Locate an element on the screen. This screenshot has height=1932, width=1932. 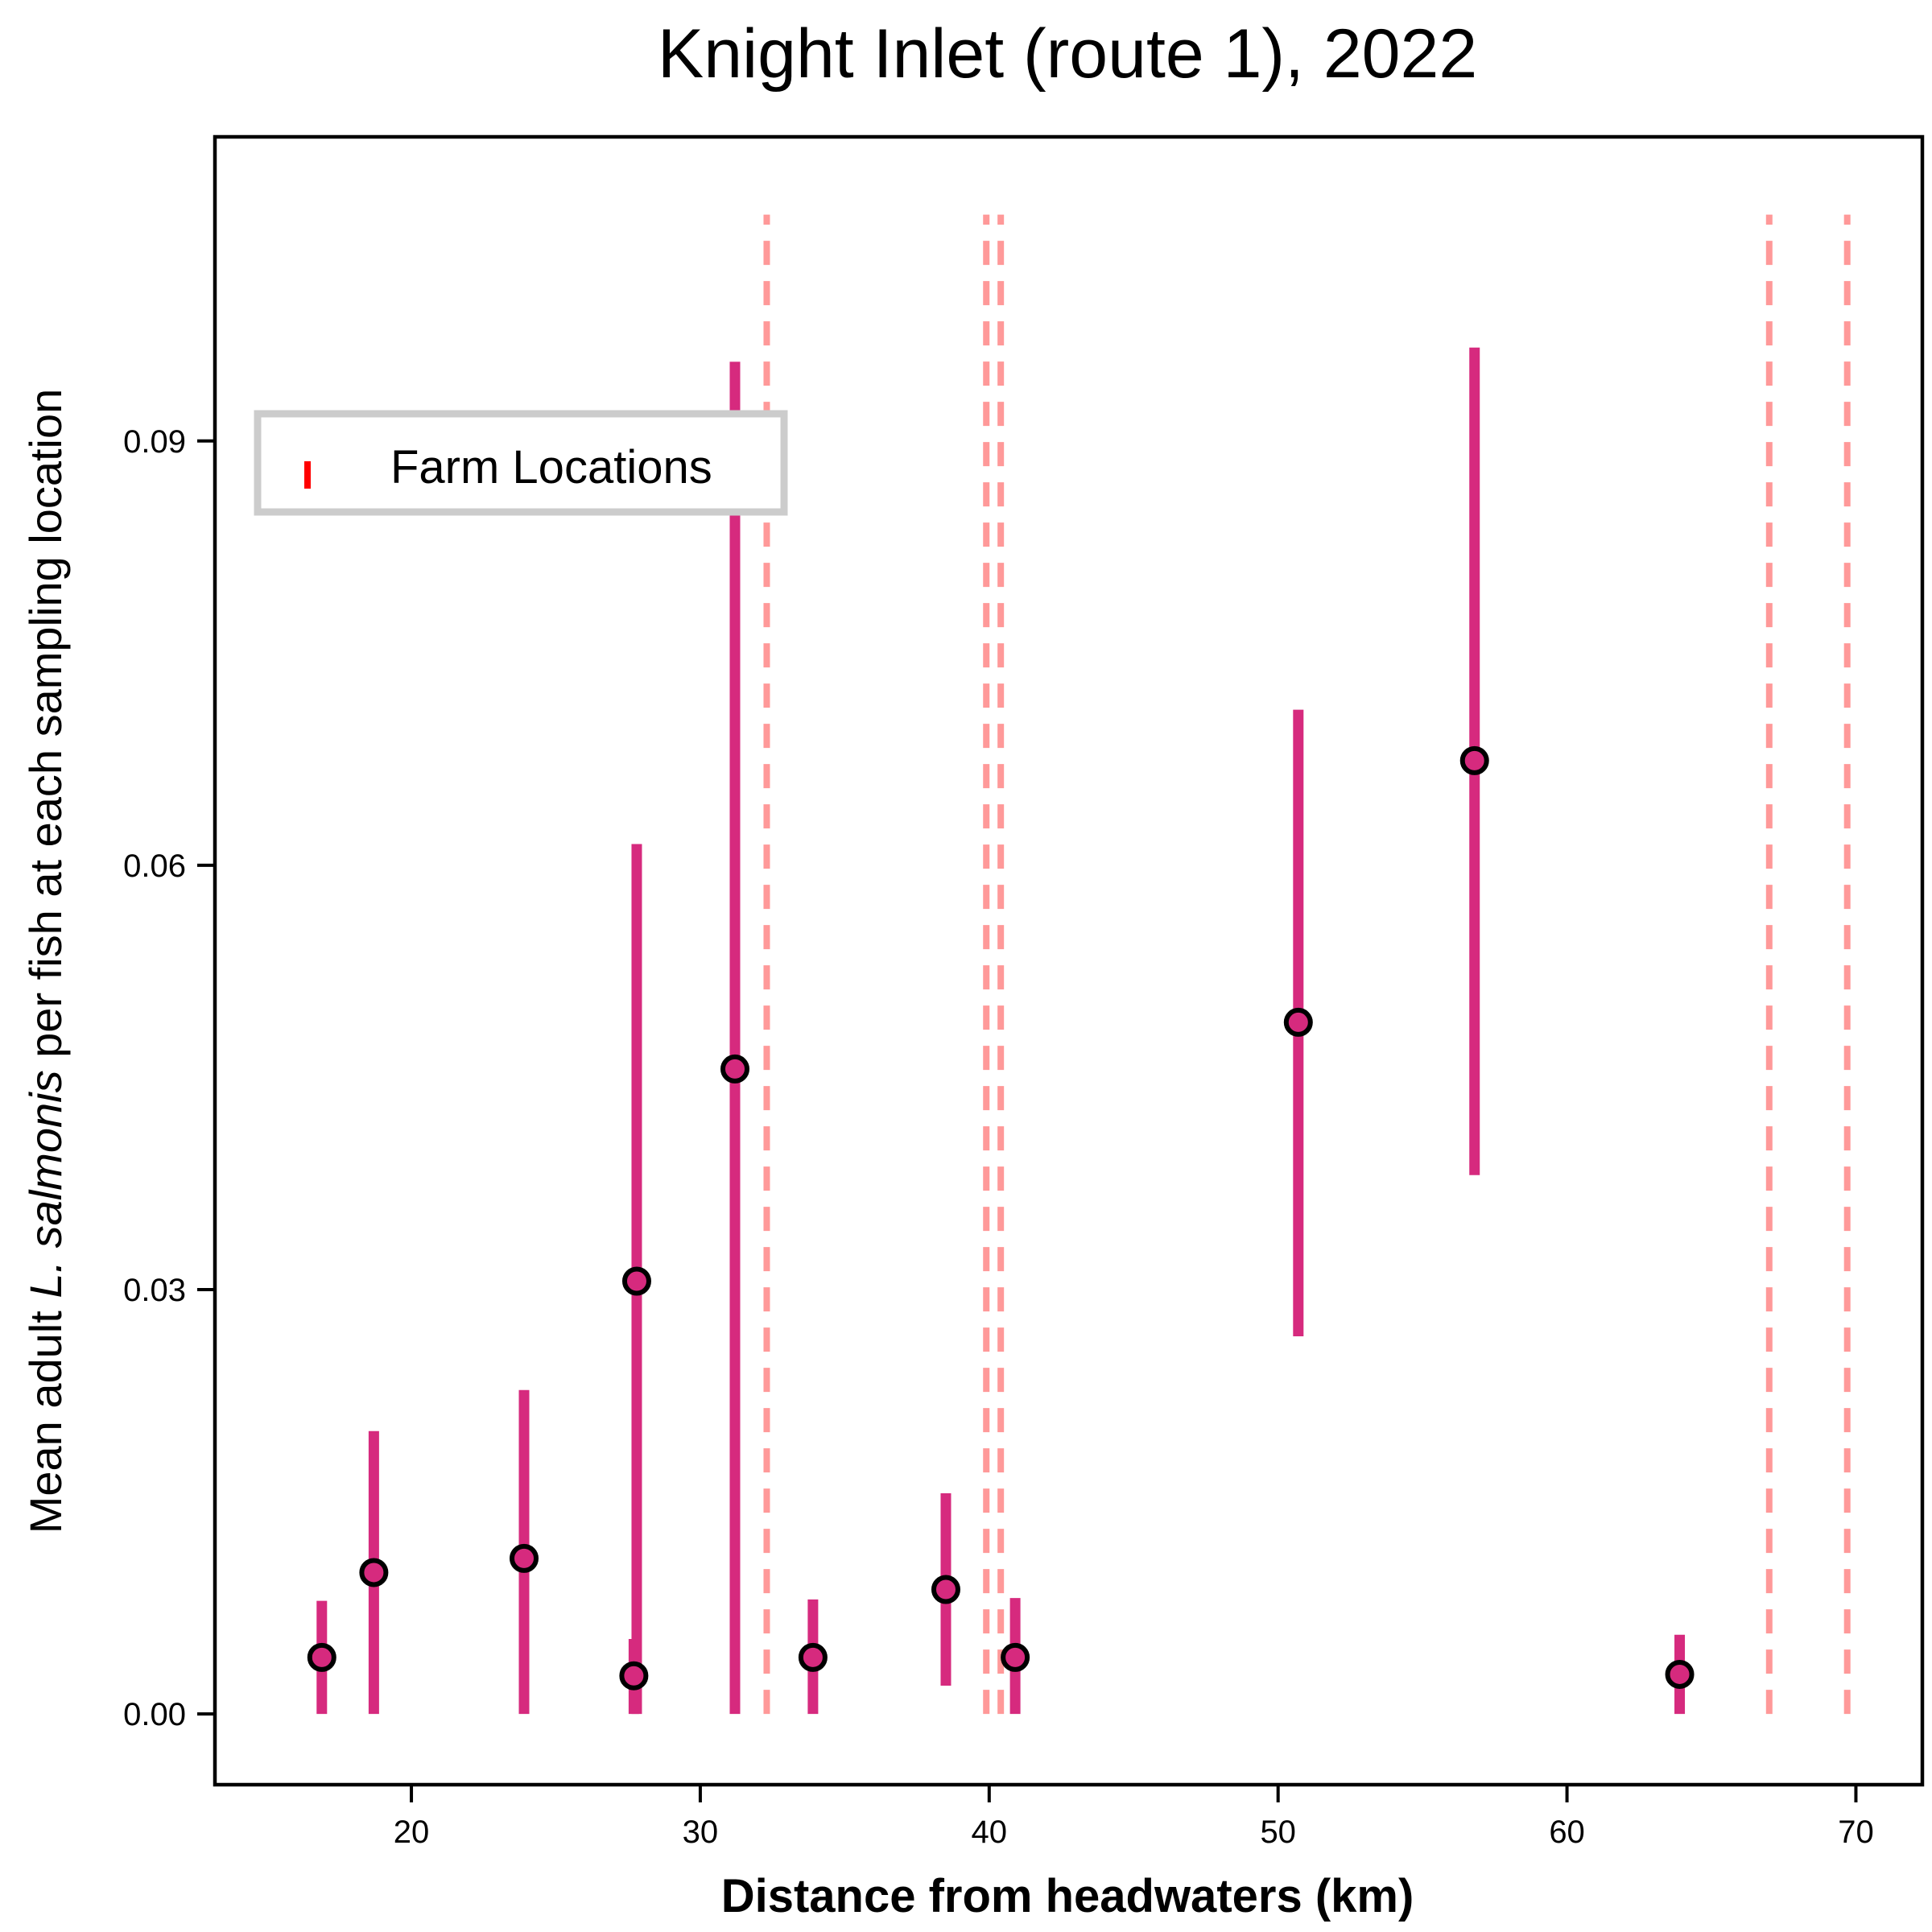
x-axis: 20 30 40 50 60 70 is located at coordinates (1134, 1817).